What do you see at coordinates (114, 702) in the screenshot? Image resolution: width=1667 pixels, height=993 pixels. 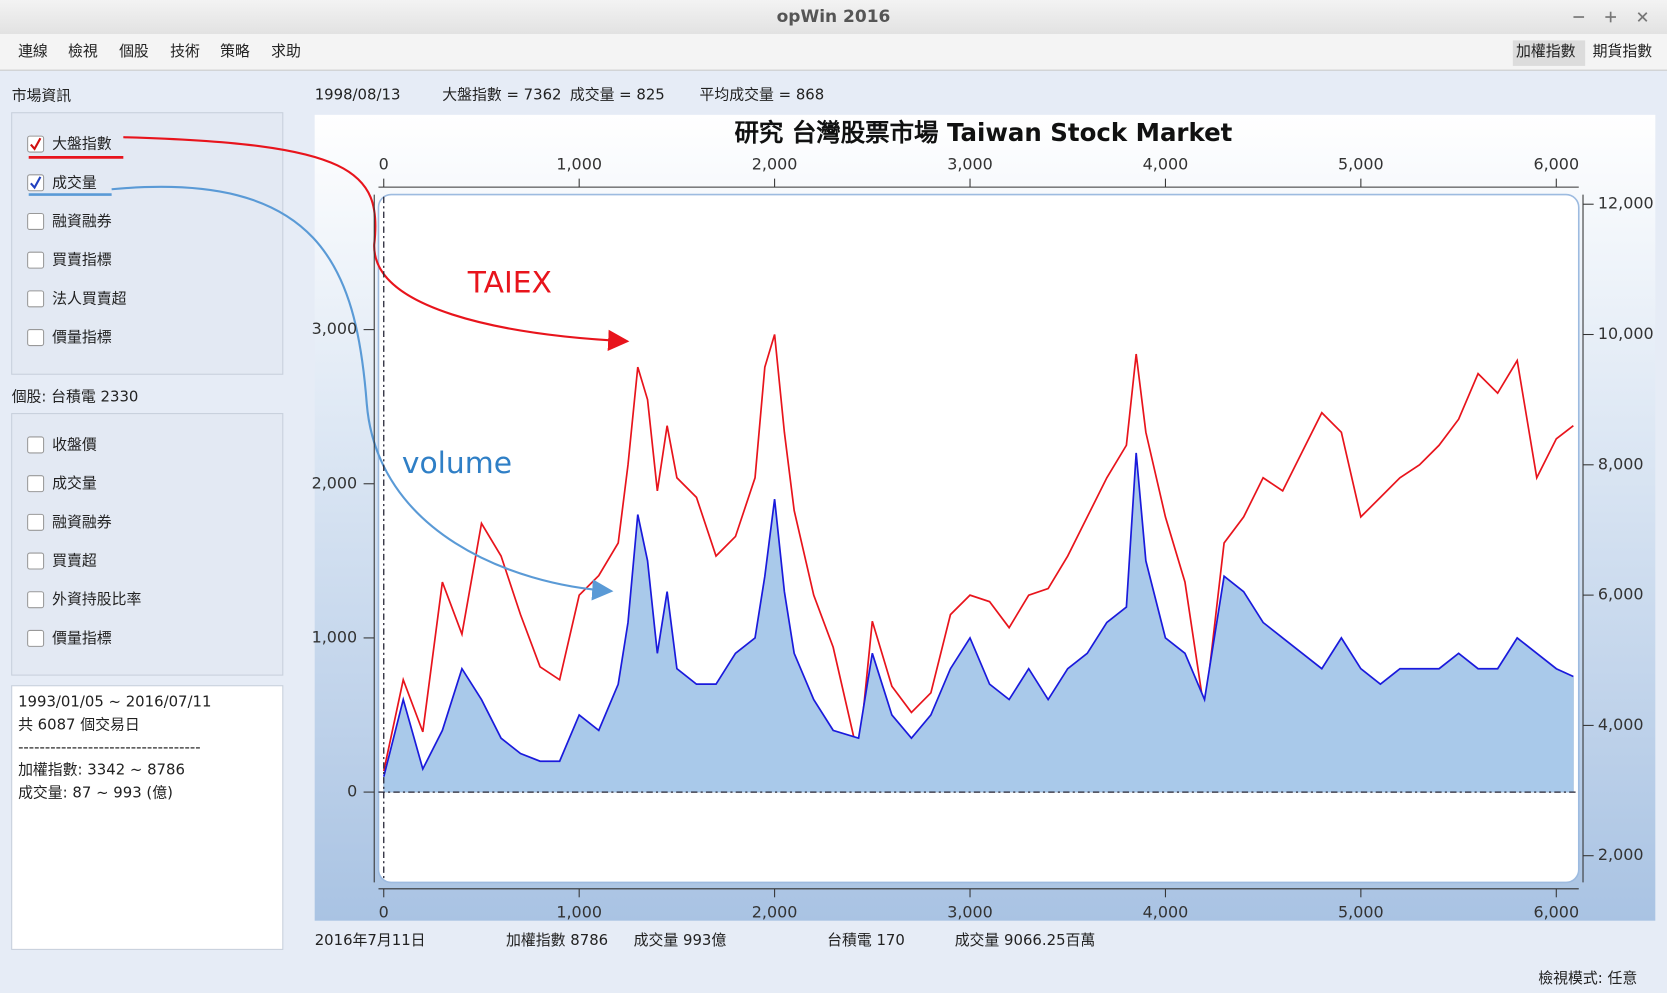 I see `info-line: 1993/01/05 ~ 2016/07/11` at bounding box center [114, 702].